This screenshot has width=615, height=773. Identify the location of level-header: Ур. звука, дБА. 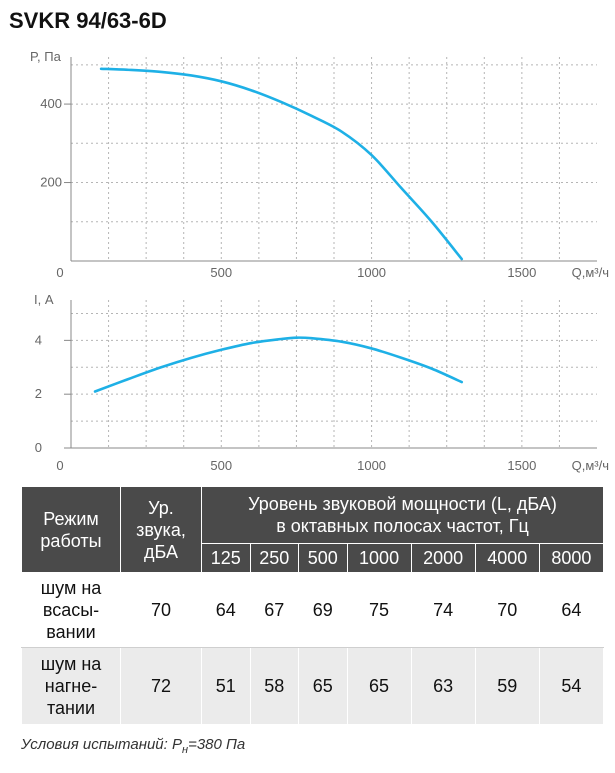
(161, 529).